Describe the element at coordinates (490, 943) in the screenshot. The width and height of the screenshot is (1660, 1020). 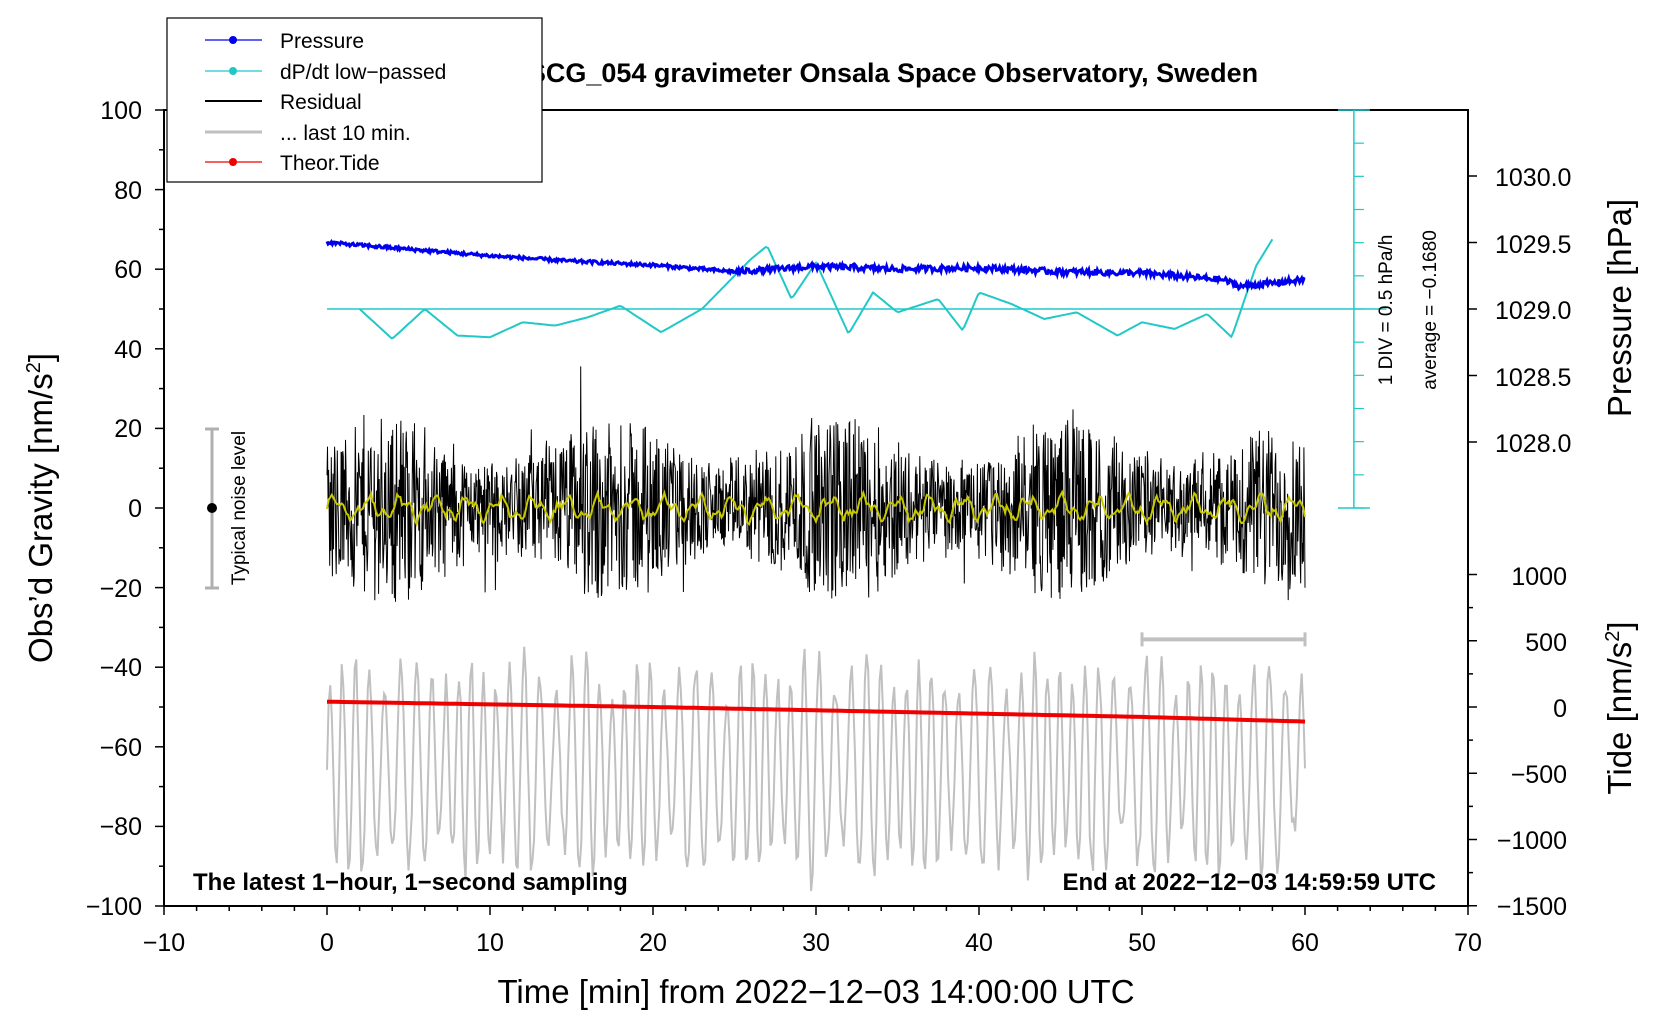
I see `x-tick-label: 10` at that location.